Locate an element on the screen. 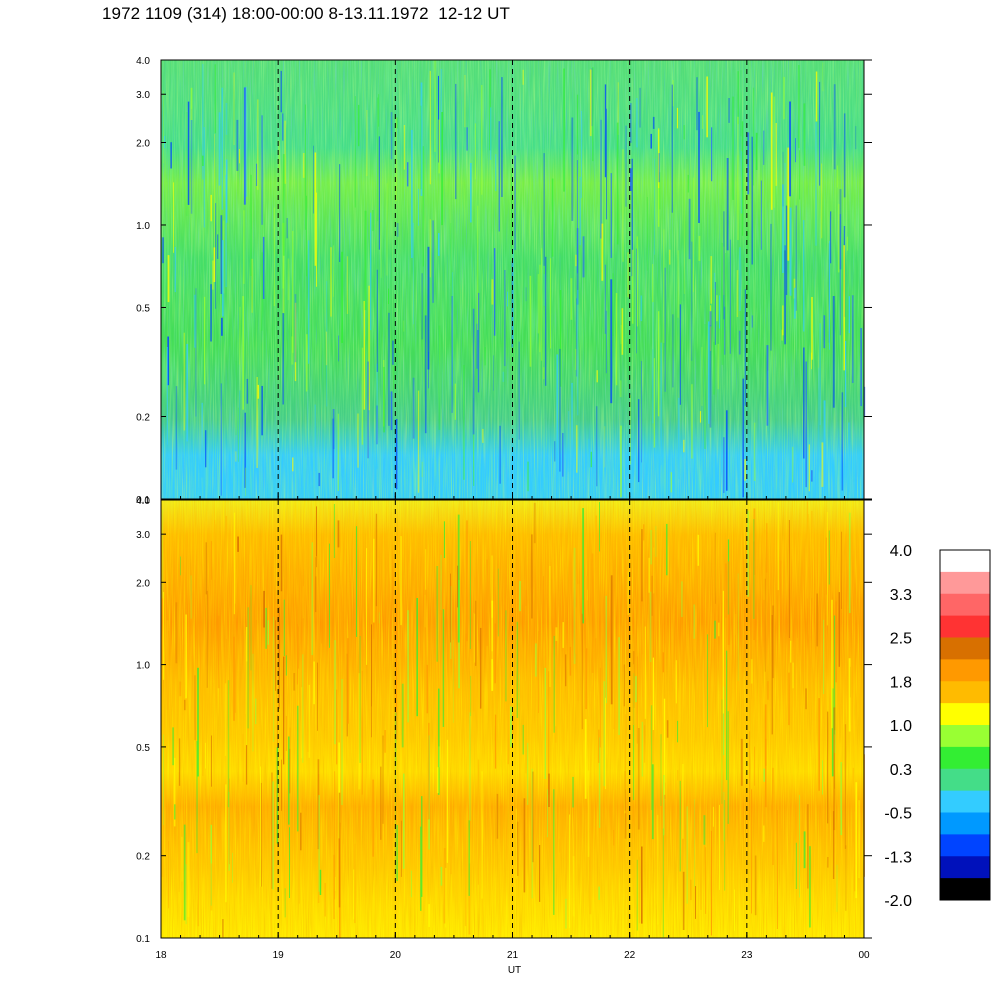  colorbar-label: 1.0 is located at coordinates (901, 726).